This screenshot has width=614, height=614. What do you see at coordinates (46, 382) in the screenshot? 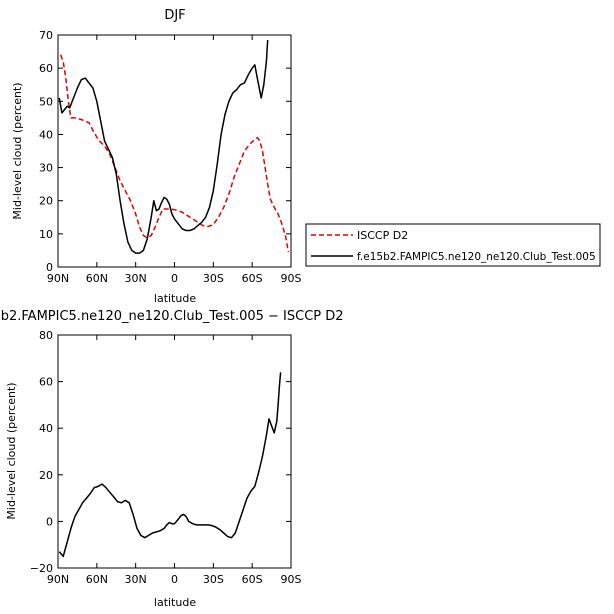
I see `bottom-y-tick-label: 60` at bounding box center [46, 382].